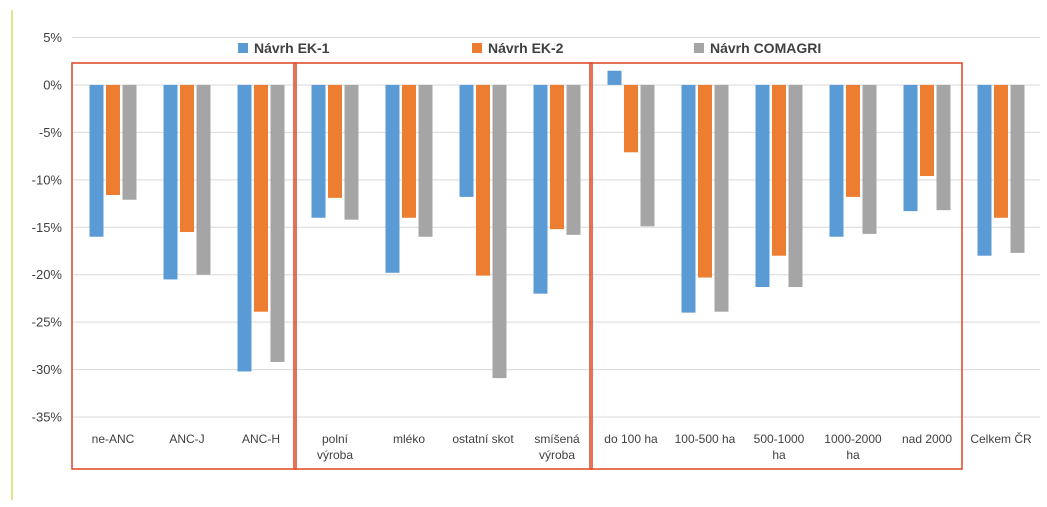  What do you see at coordinates (52, 37) in the screenshot?
I see `y-tick-label: 5%` at bounding box center [52, 37].